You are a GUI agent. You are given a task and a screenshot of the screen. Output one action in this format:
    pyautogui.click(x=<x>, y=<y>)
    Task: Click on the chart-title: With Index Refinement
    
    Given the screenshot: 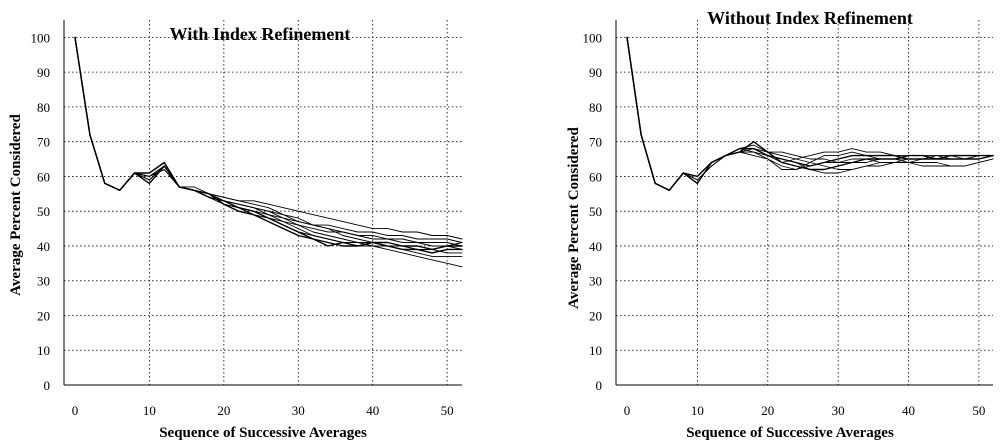 What is the action you would take?
    pyautogui.click(x=260, y=34)
    